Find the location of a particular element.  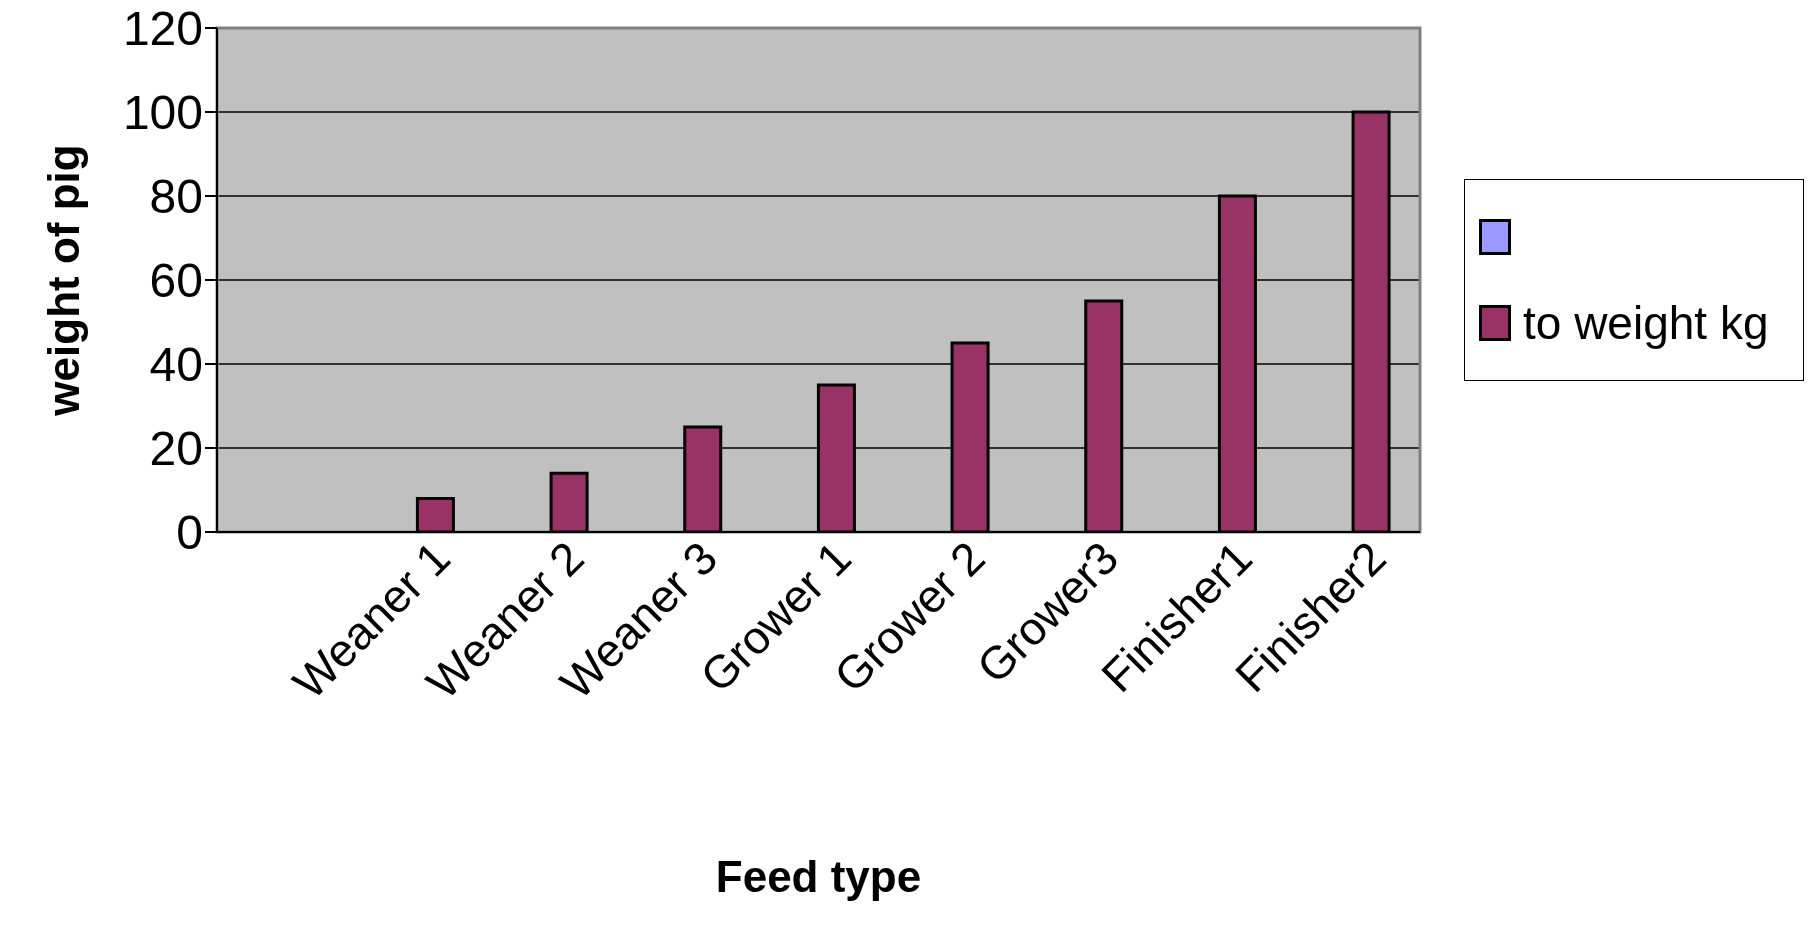

y-tick-label: 20 is located at coordinates (176, 449).